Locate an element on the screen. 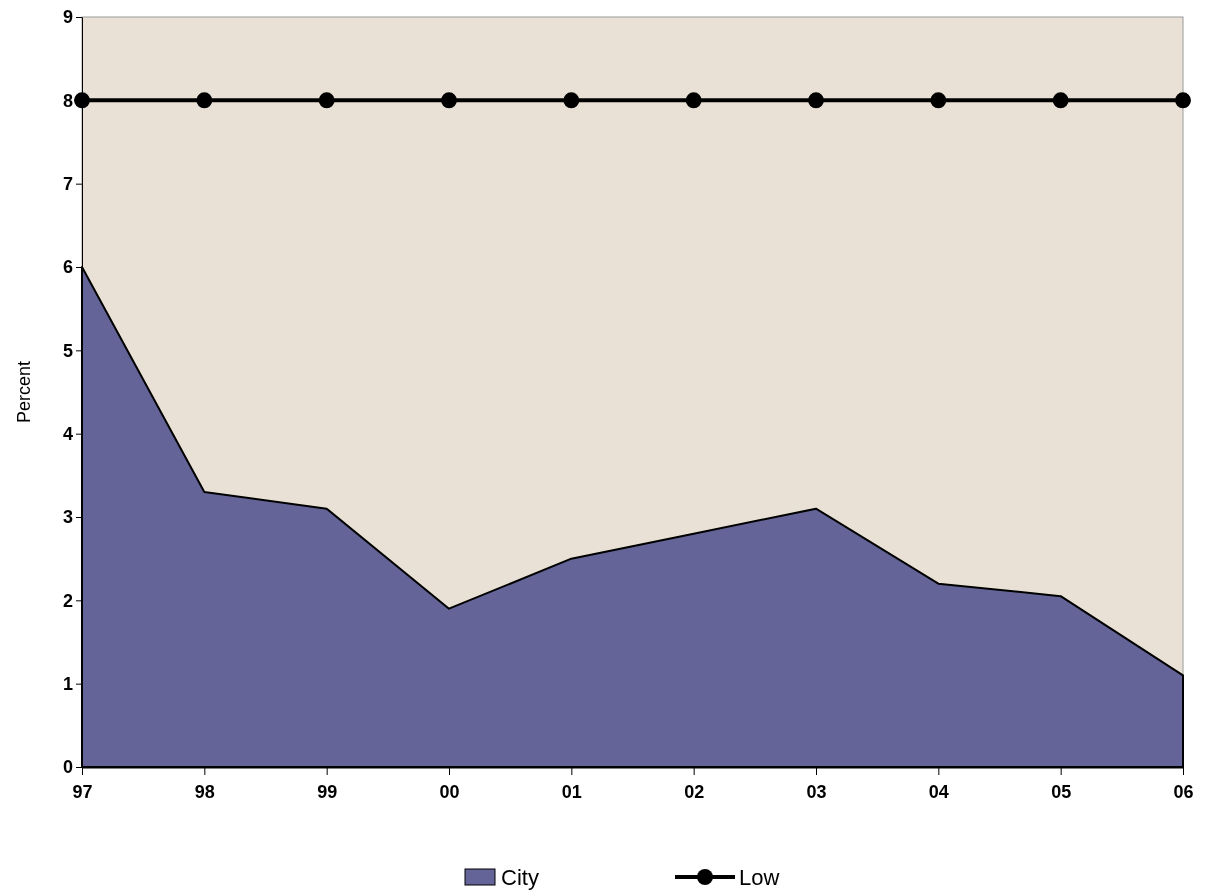 The image size is (1205, 895). x-tick-label: 97 is located at coordinates (82, 791).